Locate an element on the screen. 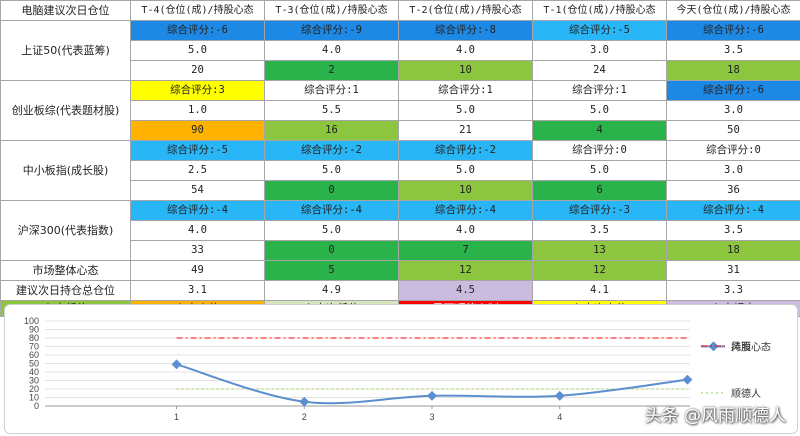 This screenshot has height=436, width=800. table-cell: 4 is located at coordinates (599, 130).